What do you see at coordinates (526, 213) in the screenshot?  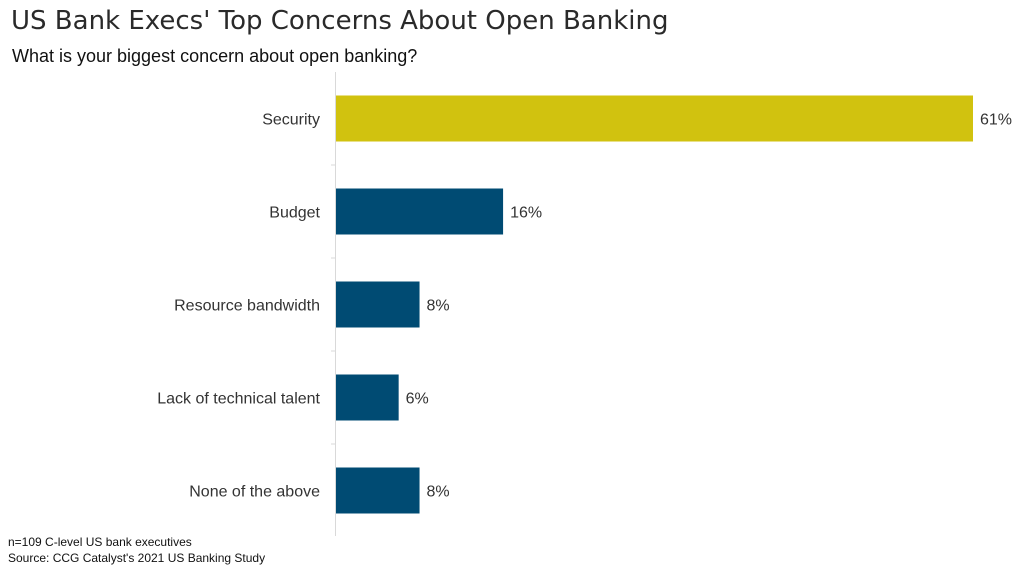 I see `value-label-budget: 16%` at bounding box center [526, 213].